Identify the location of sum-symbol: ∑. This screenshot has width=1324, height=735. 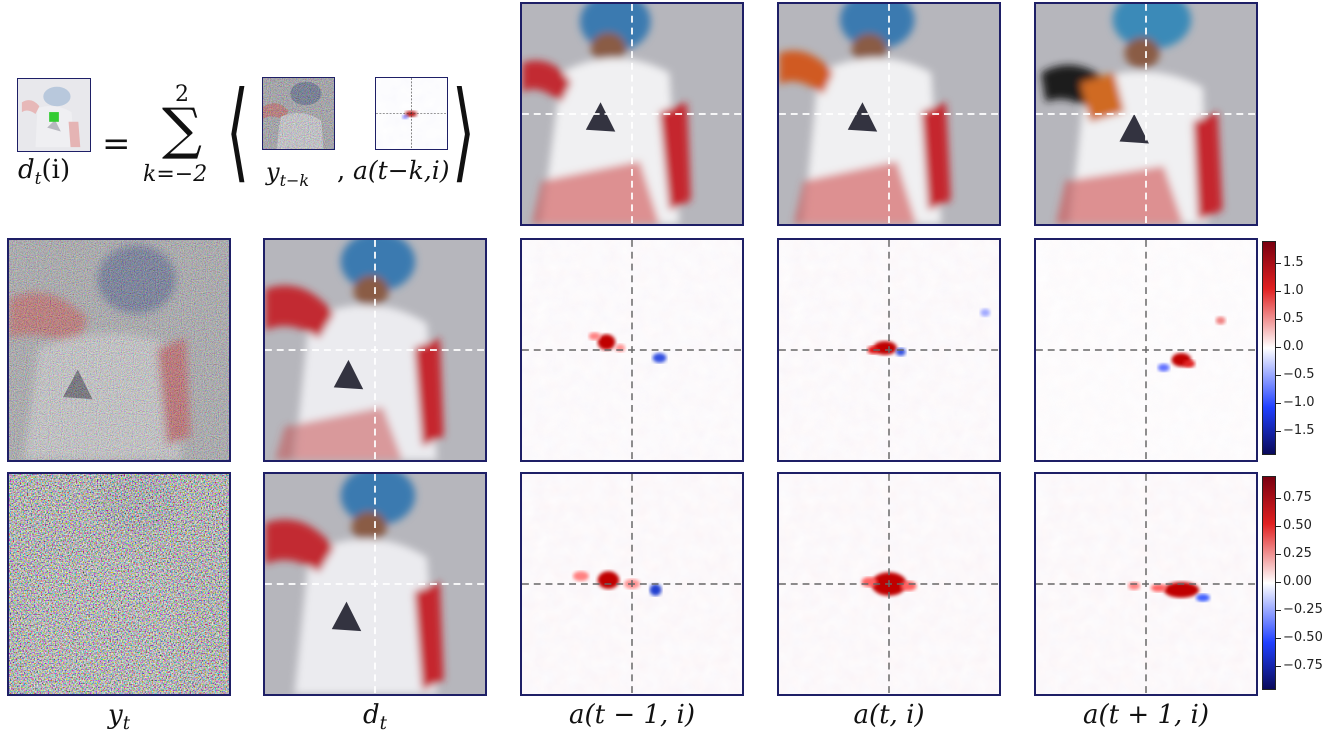
(182, 129).